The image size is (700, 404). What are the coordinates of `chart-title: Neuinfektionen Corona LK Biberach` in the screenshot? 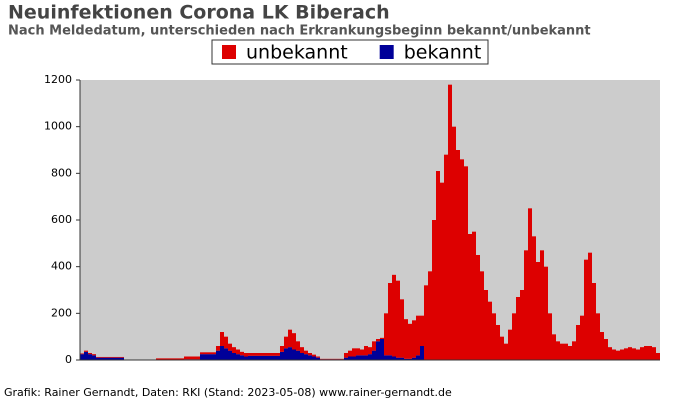 It's located at (199, 13).